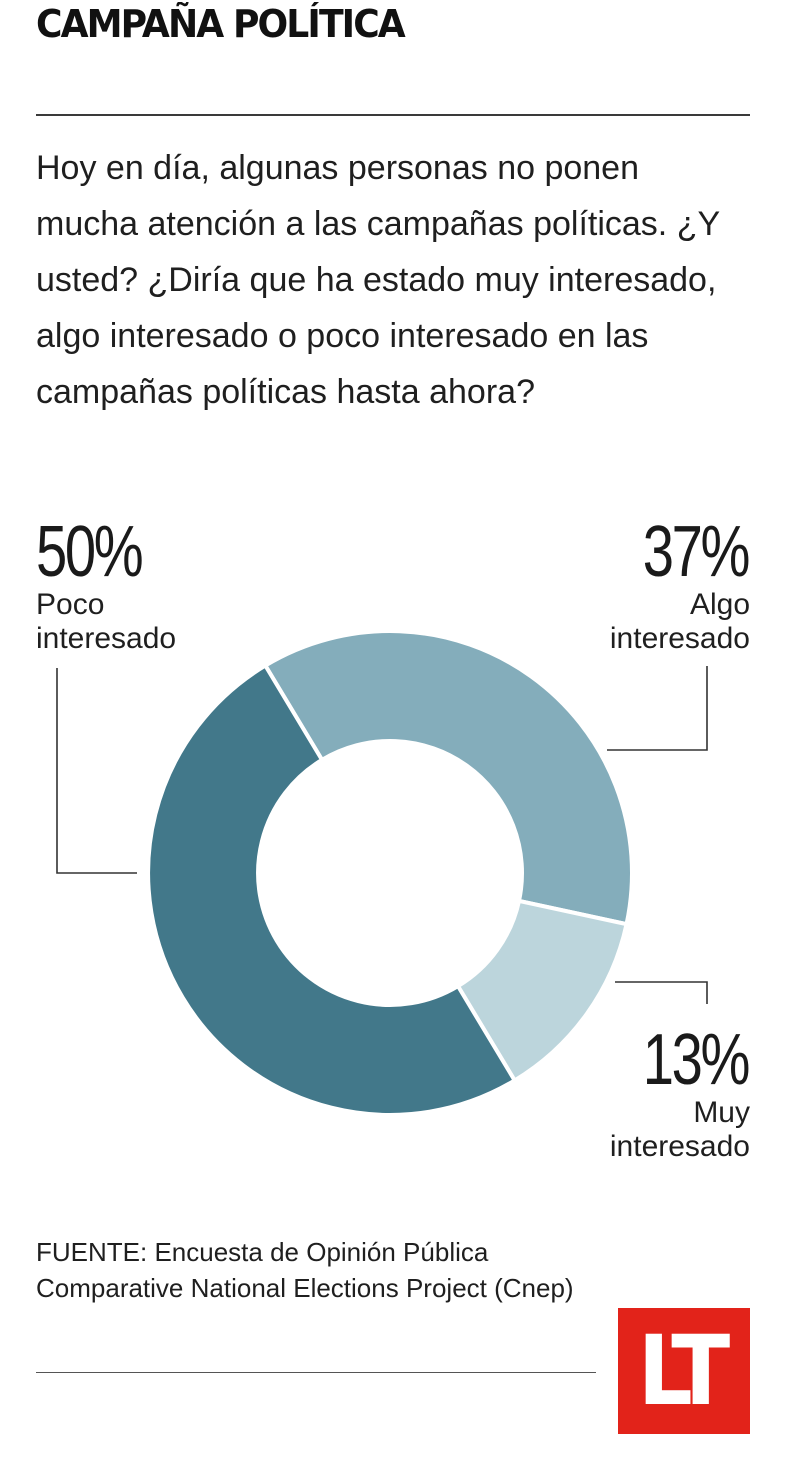  I want to click on poco-interesado-percent: 50%, so click(90, 552).